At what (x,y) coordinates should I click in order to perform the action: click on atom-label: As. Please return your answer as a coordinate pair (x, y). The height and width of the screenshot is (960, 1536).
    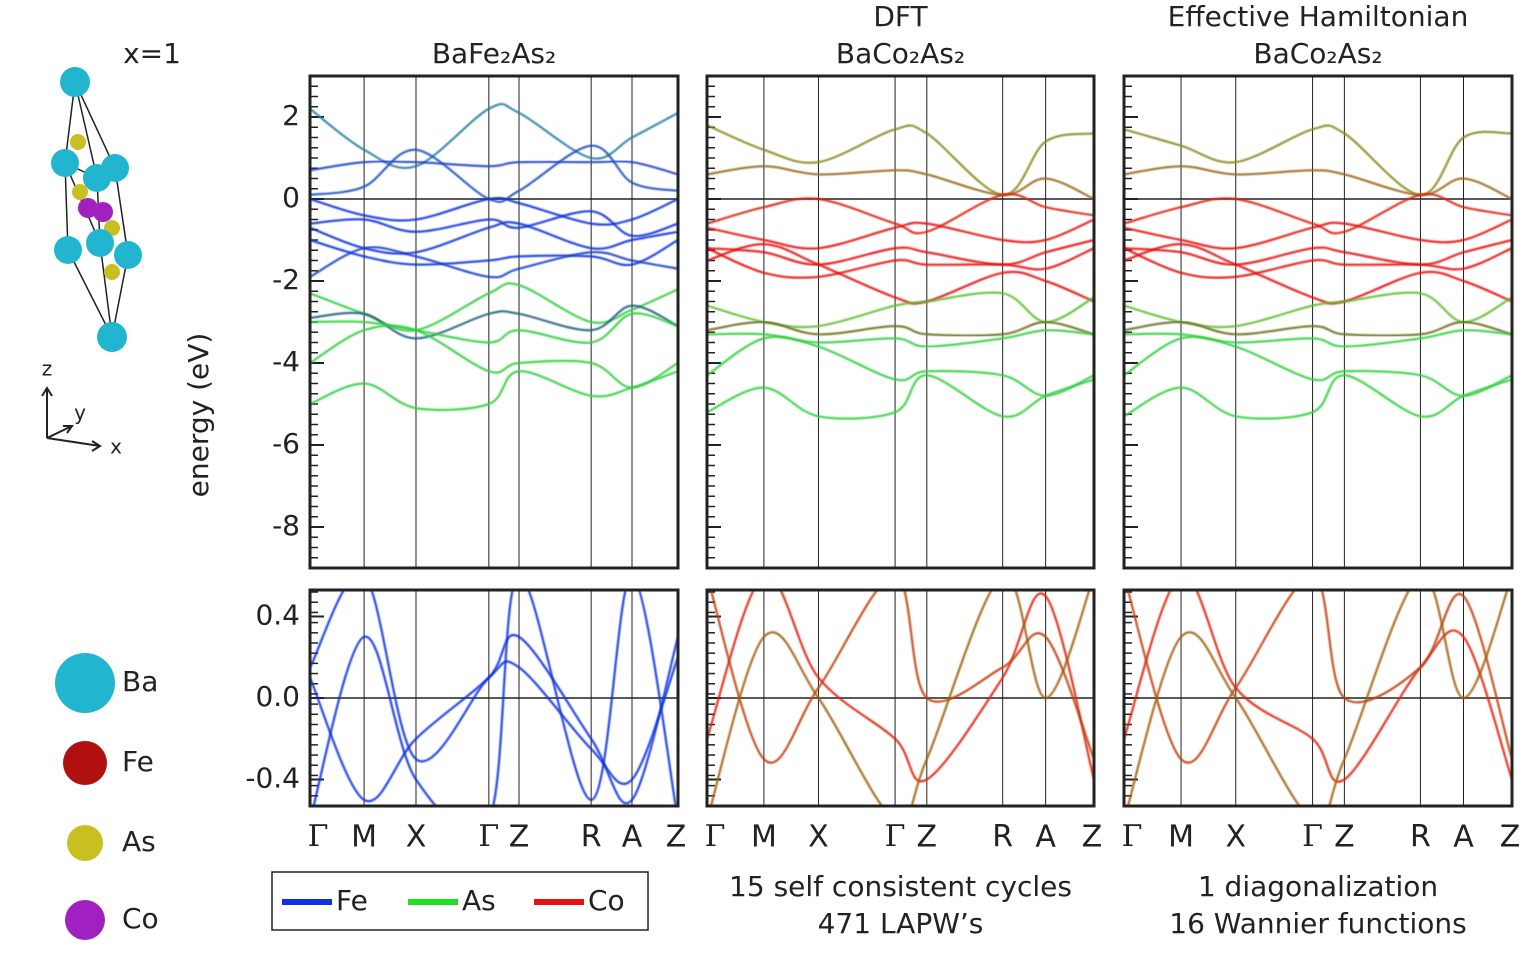
    Looking at the image, I should click on (139, 841).